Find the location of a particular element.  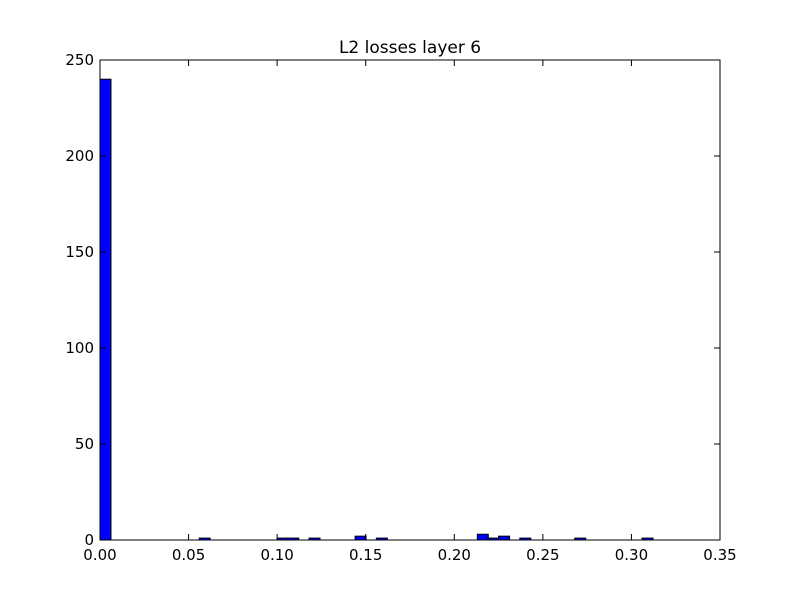

y-tick-label: 0 is located at coordinates (89, 540).